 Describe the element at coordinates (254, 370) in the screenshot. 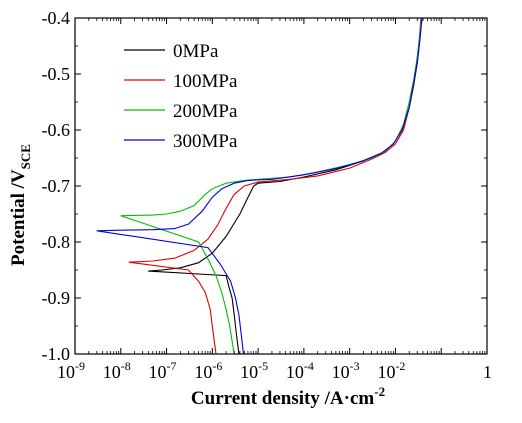

I see `x-tick-label: 10⁻⁵` at that location.